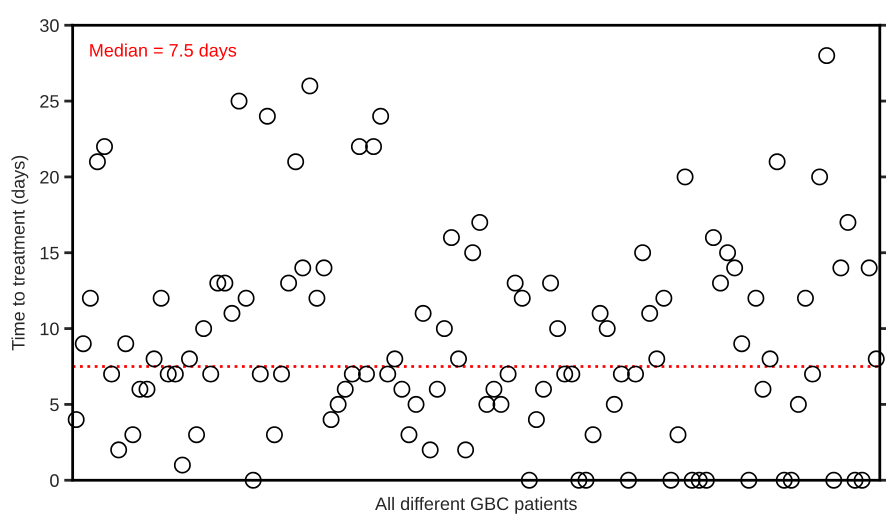  What do you see at coordinates (49, 177) in the screenshot?
I see `y-tick-label: 20` at bounding box center [49, 177].